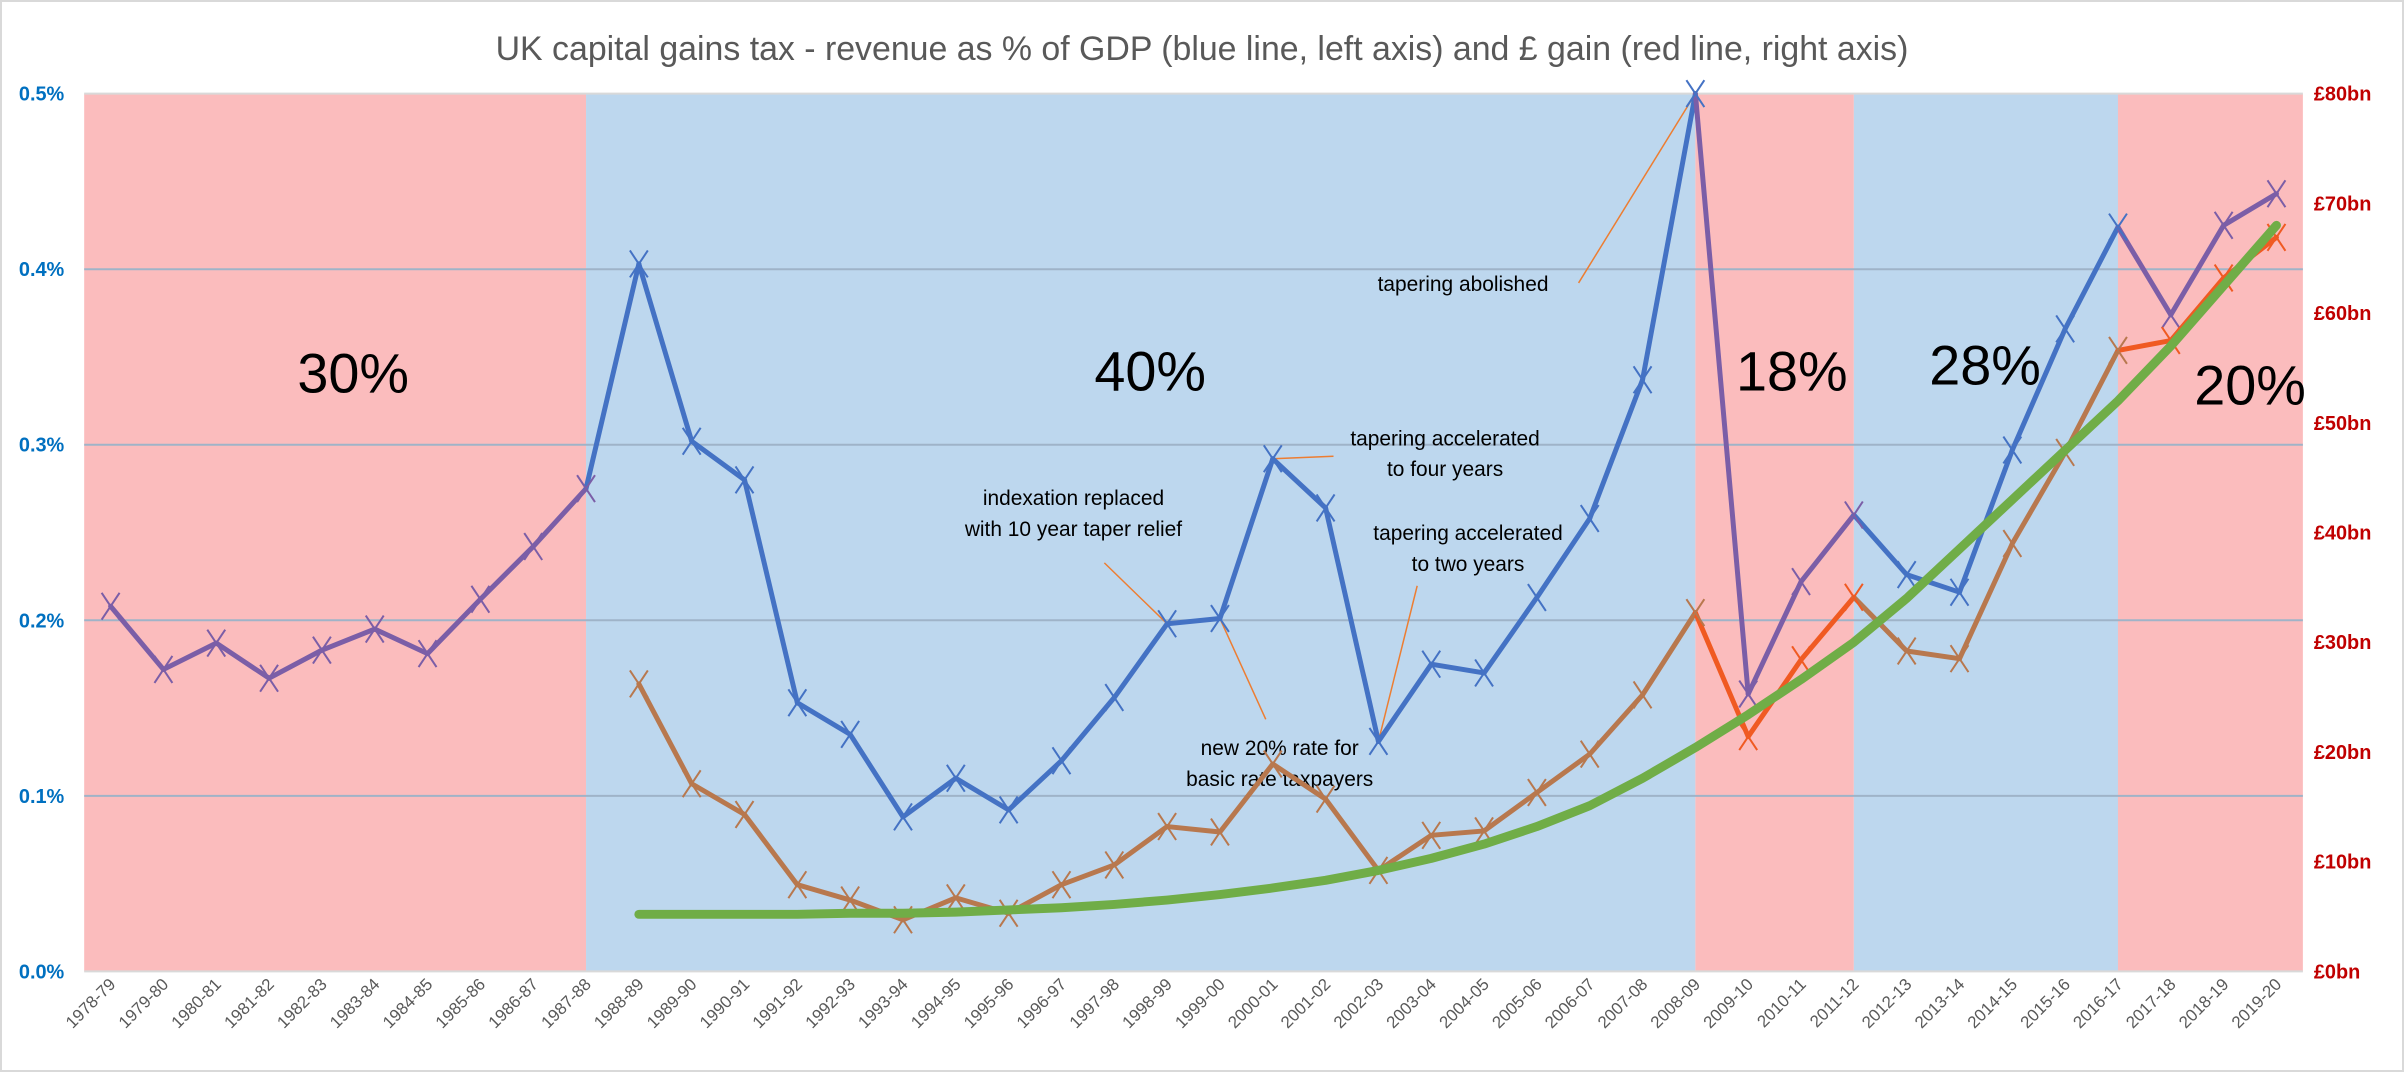 The height and width of the screenshot is (1072, 2404). I want to click on right-axis-tick-label: £30bn, so click(2343, 643).